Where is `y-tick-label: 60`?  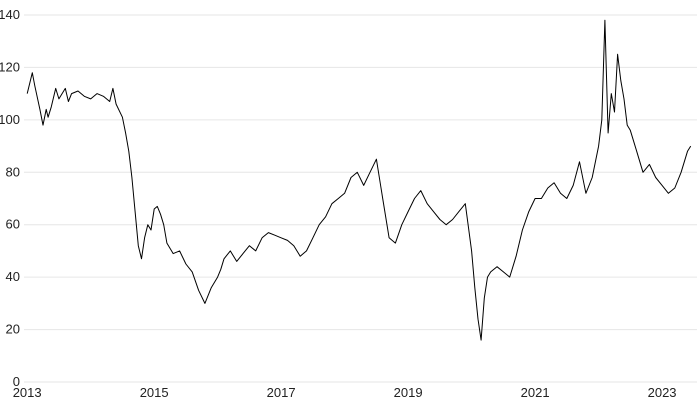 y-tick-label: 60 is located at coordinates (13, 224).